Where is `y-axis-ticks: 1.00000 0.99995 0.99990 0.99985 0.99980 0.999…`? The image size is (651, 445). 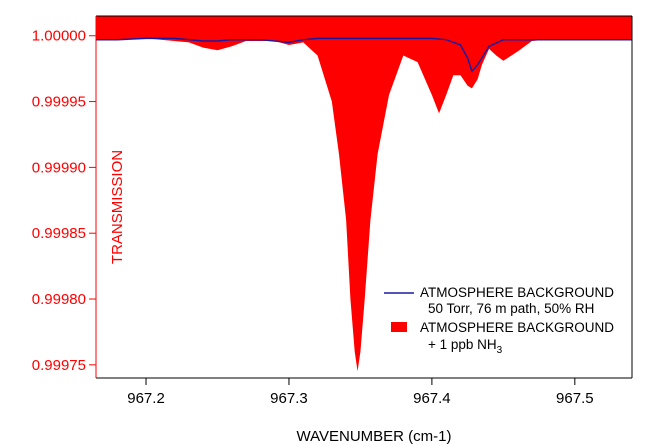
y-axis-ticks: 1.00000 0.99995 0.99990 0.99985 0.99980 0.999… is located at coordinates (64, 201).